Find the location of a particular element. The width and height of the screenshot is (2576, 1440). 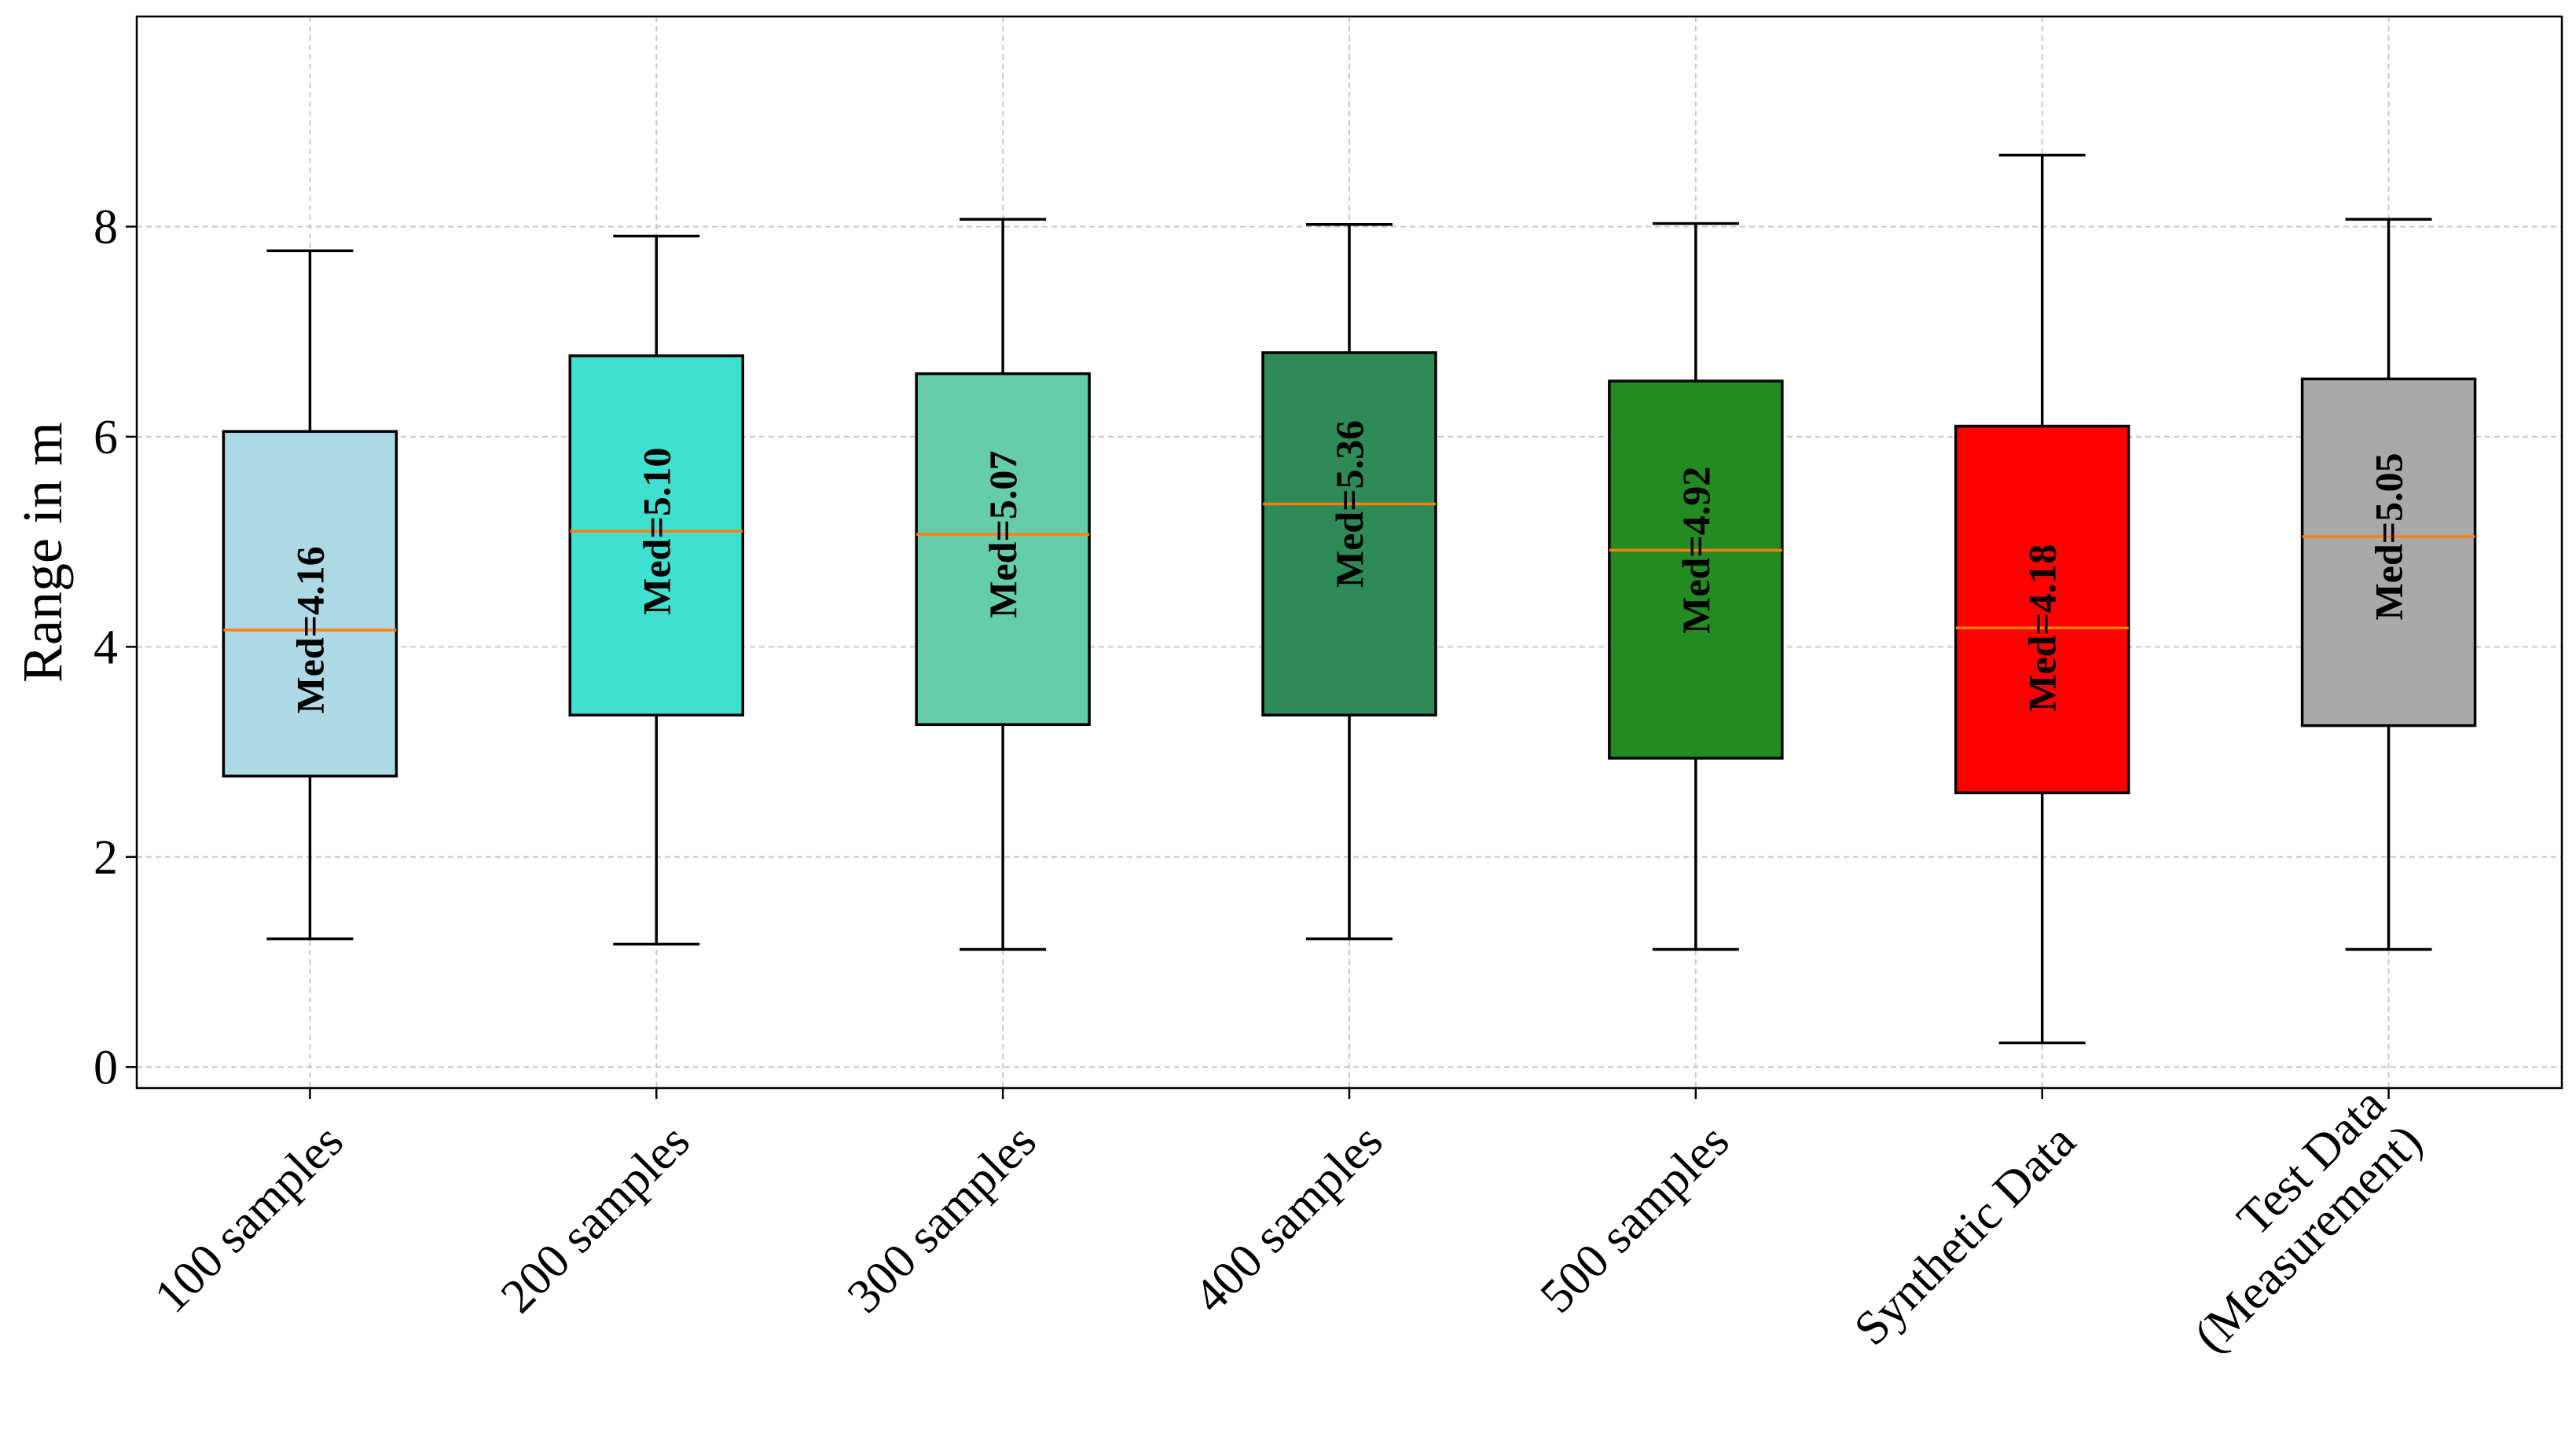

y-tick-label: 4 is located at coordinates (106, 647).